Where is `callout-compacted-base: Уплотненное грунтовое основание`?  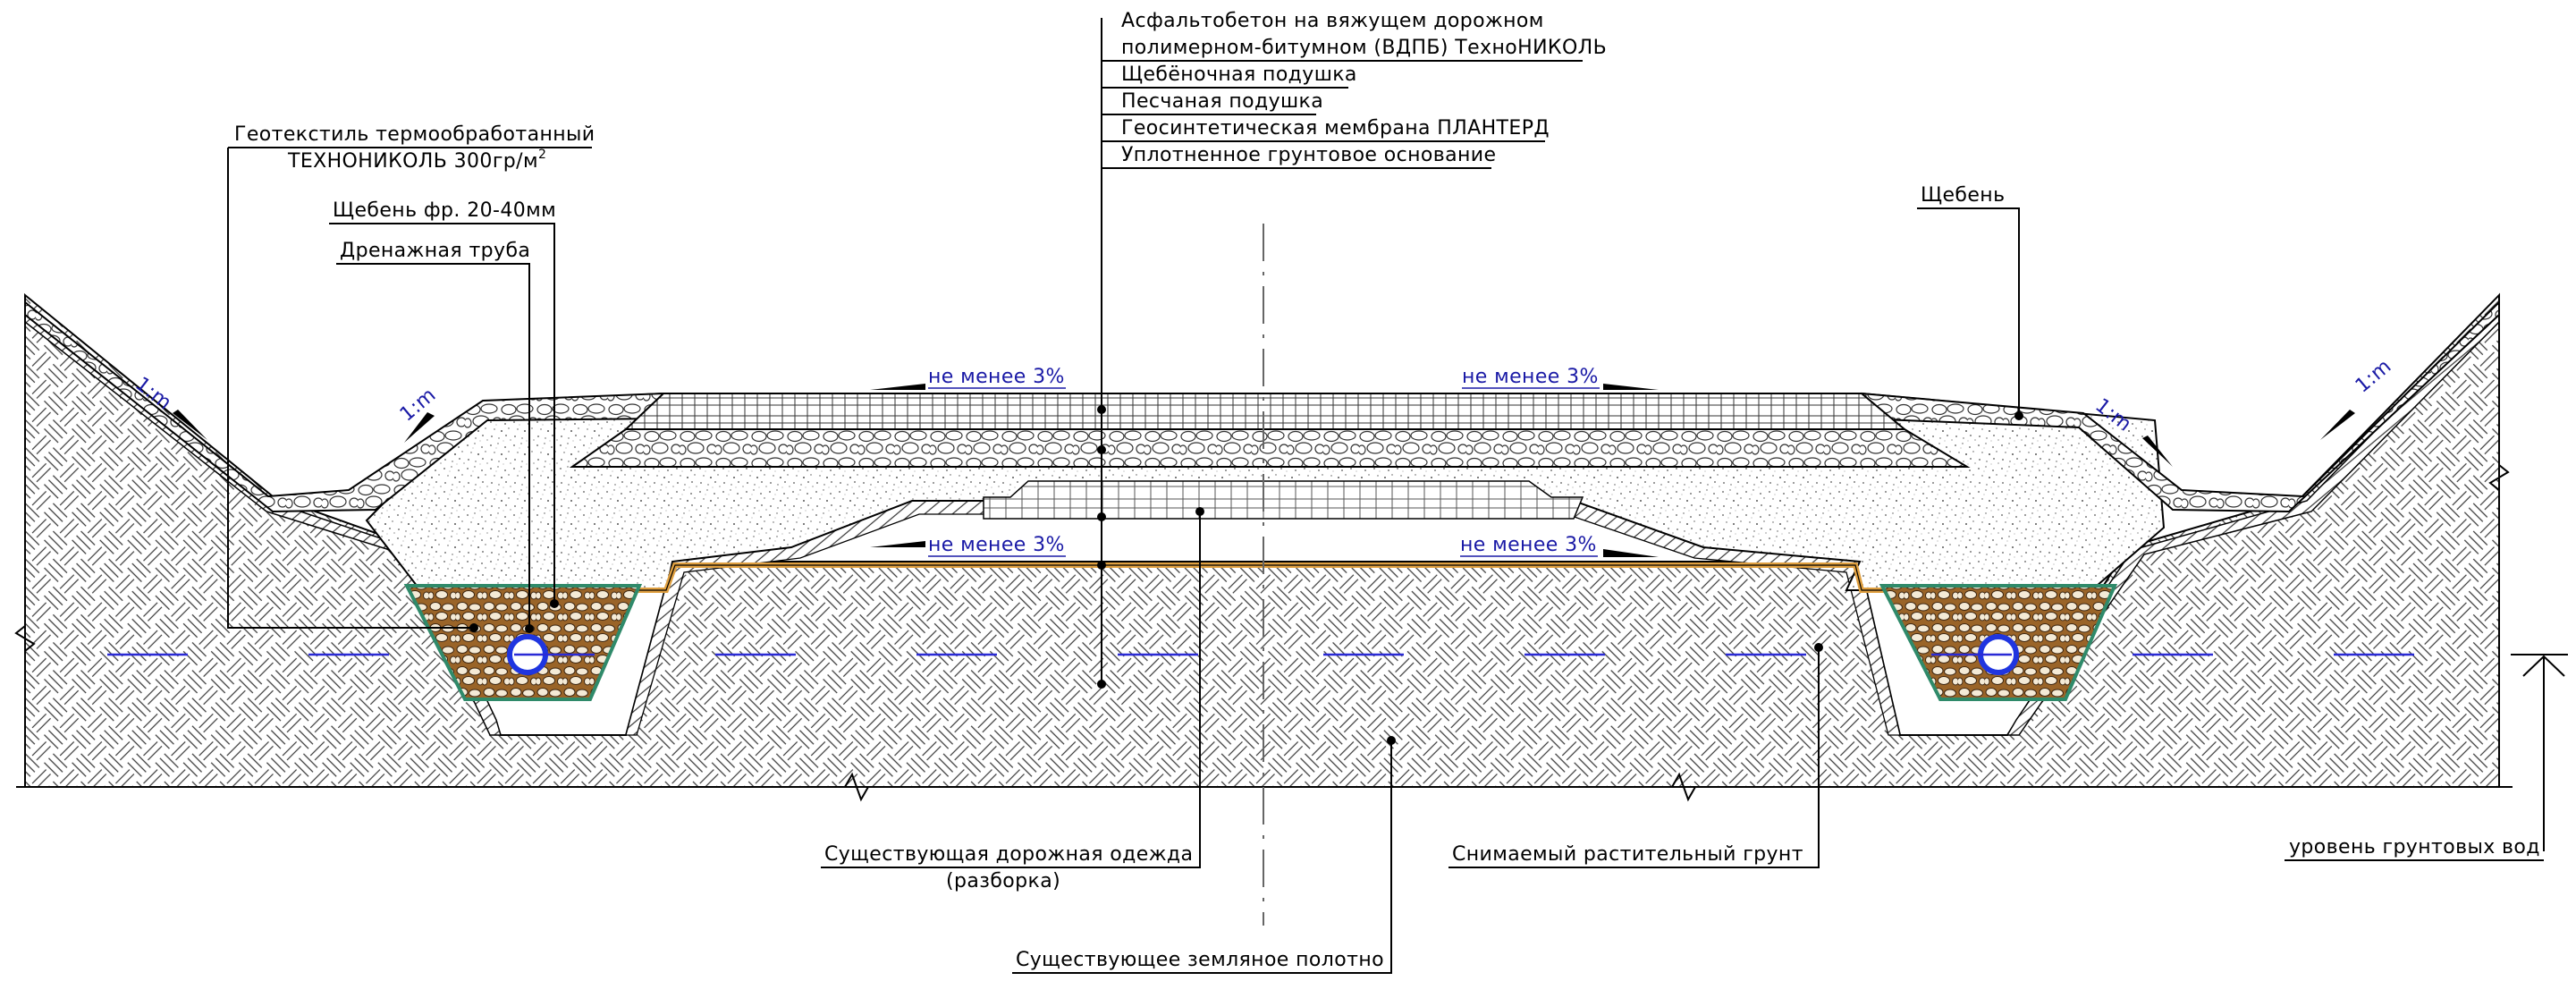
callout-compacted-base: Уплотненное грунтовое основание is located at coordinates (1308, 155).